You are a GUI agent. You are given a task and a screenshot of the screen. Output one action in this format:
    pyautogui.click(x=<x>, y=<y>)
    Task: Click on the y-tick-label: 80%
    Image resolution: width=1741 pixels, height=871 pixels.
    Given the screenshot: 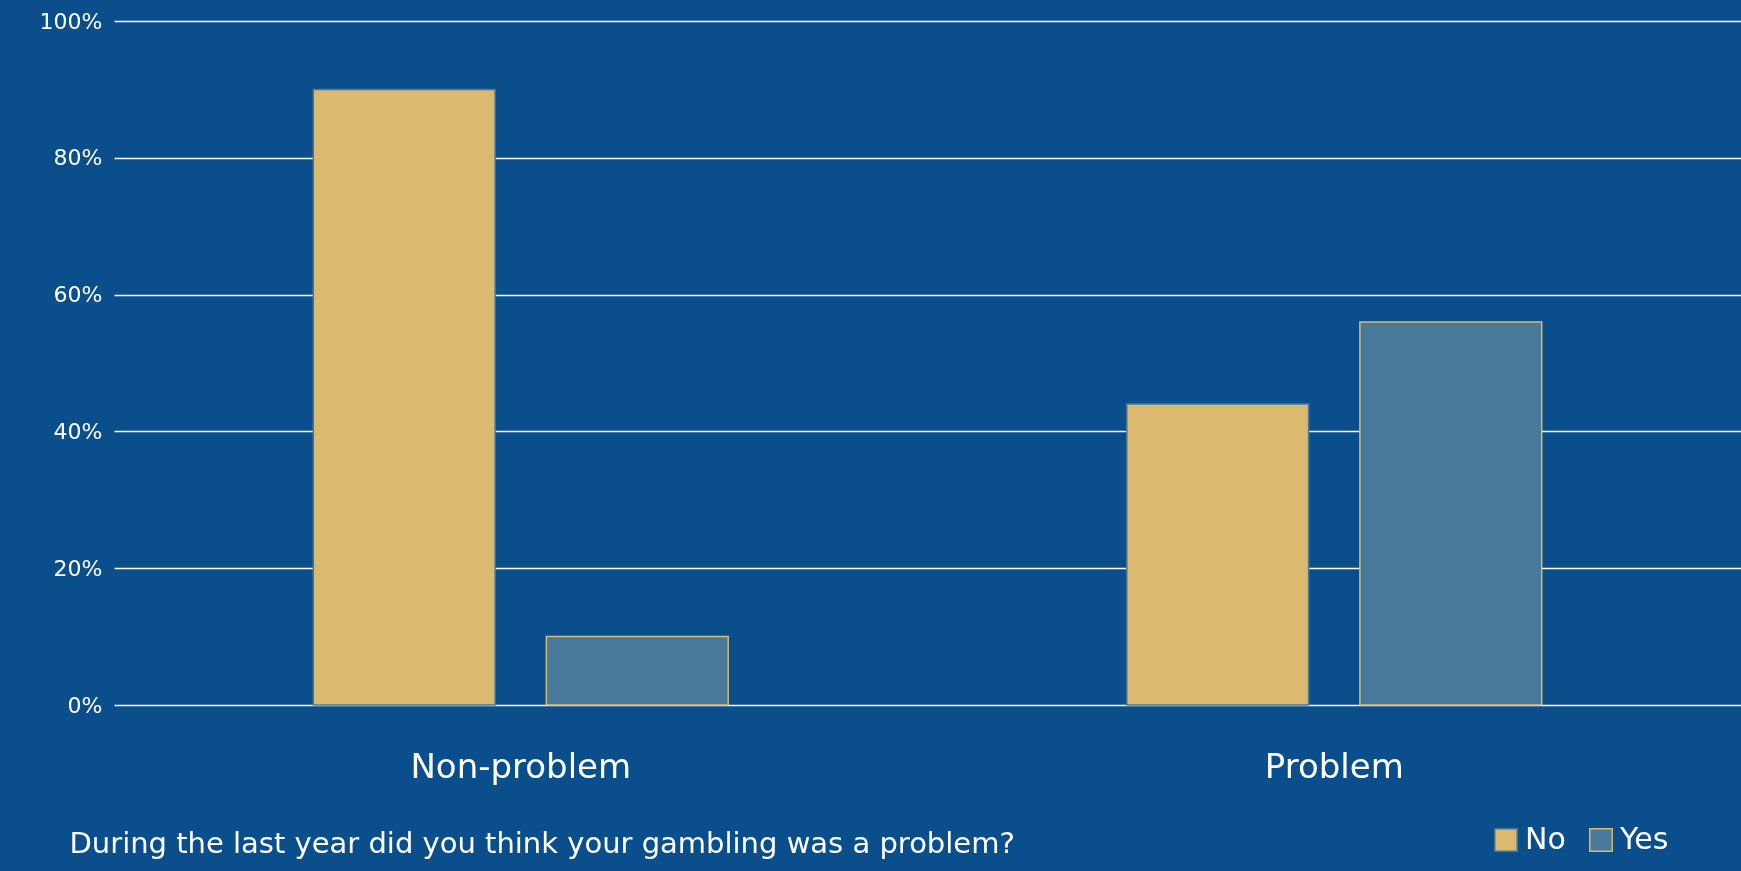 What is the action you would take?
    pyautogui.click(x=78, y=158)
    